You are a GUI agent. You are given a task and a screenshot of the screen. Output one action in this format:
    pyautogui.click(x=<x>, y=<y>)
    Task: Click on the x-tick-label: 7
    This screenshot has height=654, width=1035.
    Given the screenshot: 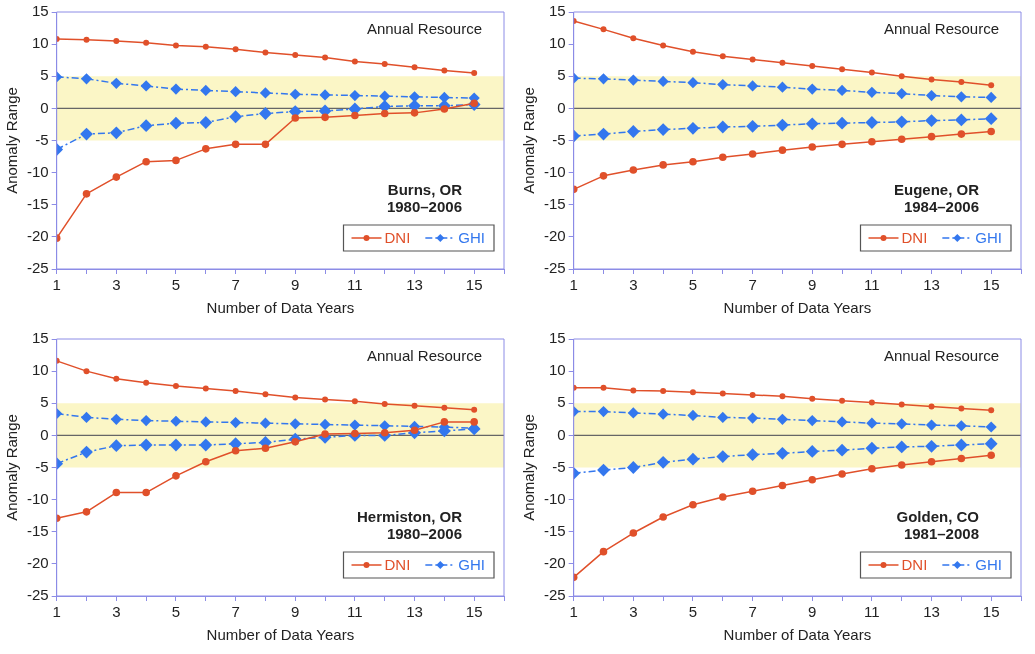 What is the action you would take?
    pyautogui.click(x=235, y=612)
    